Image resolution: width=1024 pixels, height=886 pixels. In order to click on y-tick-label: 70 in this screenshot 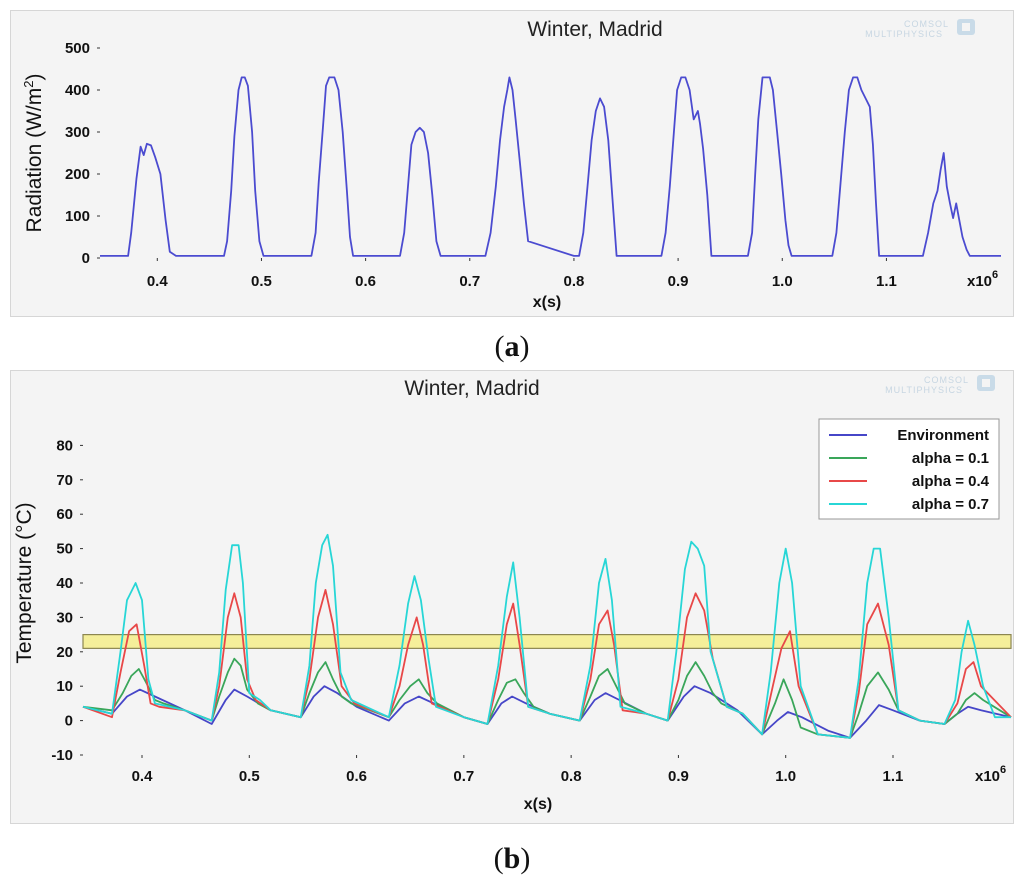, I will do `click(64, 480)`.